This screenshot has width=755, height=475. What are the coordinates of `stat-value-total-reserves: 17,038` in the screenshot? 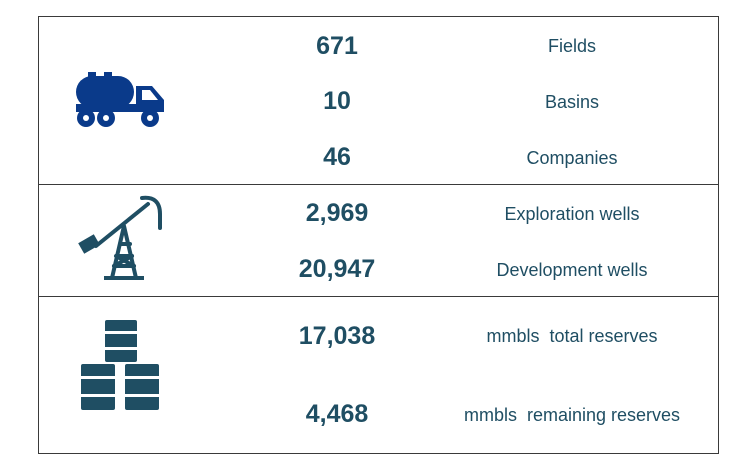 It's located at (337, 336).